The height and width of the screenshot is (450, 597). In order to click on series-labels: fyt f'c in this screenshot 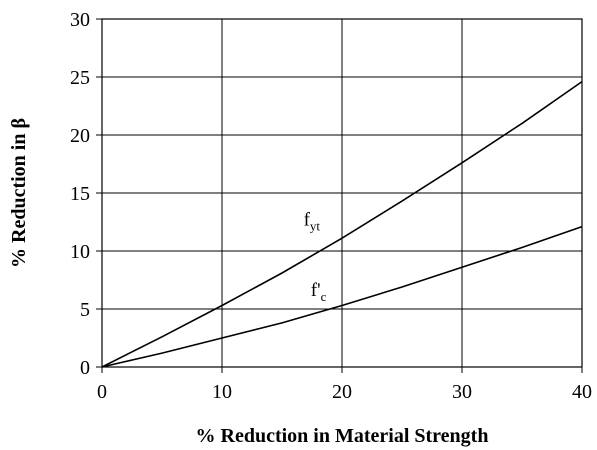, I will do `click(315, 256)`.